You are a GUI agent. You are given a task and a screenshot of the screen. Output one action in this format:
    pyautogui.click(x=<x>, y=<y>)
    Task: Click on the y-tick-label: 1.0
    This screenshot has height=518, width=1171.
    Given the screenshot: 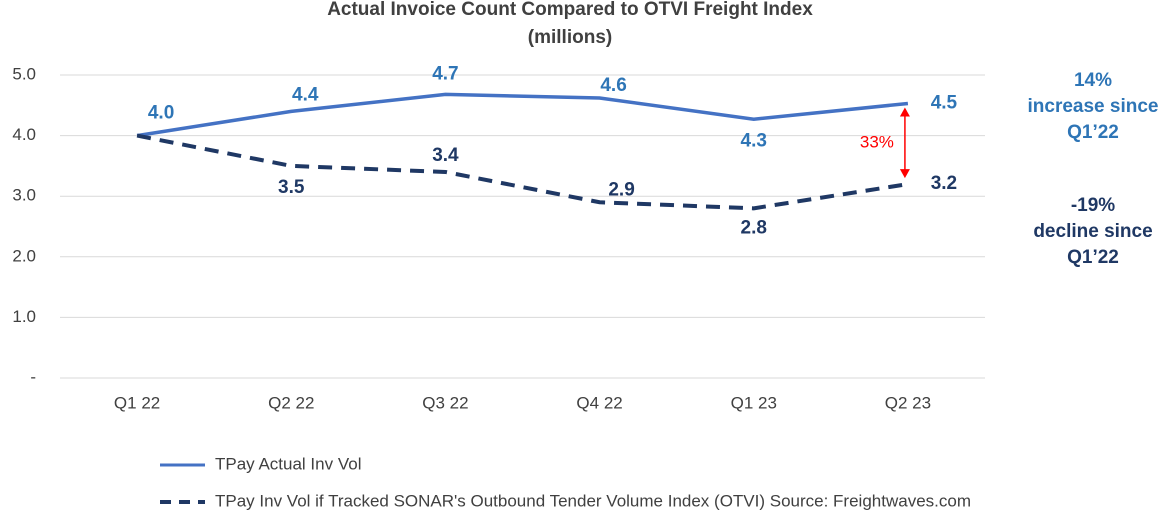 What is the action you would take?
    pyautogui.click(x=24, y=316)
    